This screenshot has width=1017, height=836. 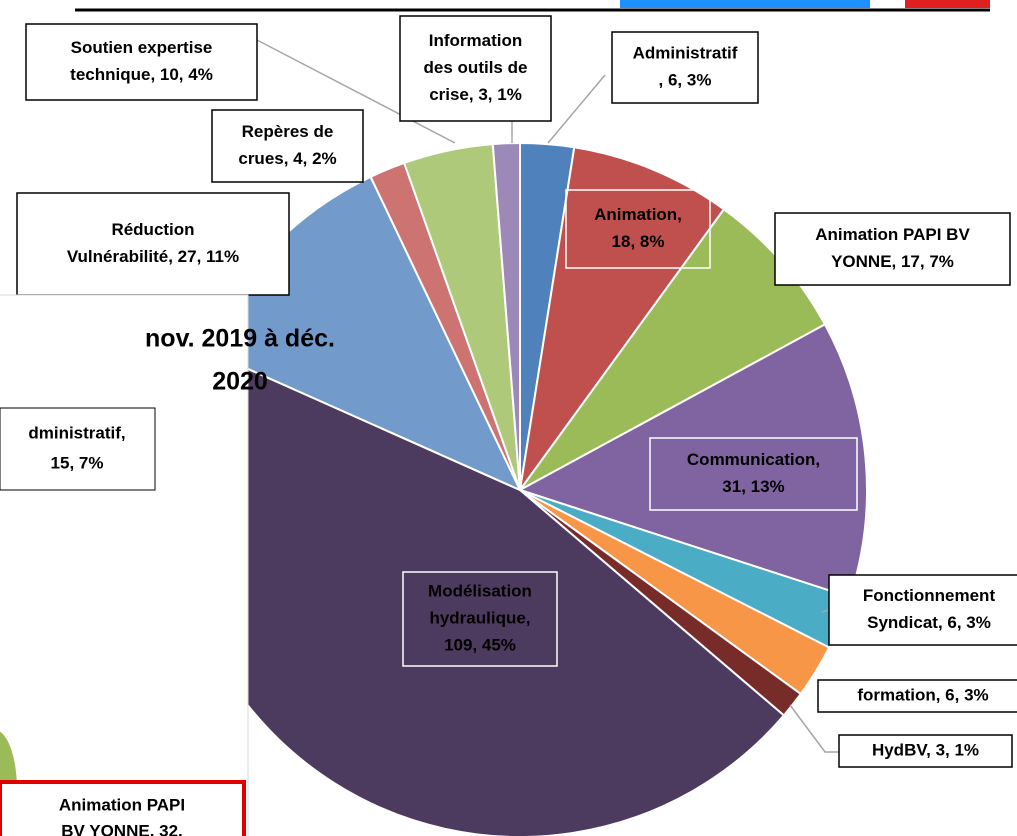 I want to click on data-label: 109, 45%, so click(x=480, y=644).